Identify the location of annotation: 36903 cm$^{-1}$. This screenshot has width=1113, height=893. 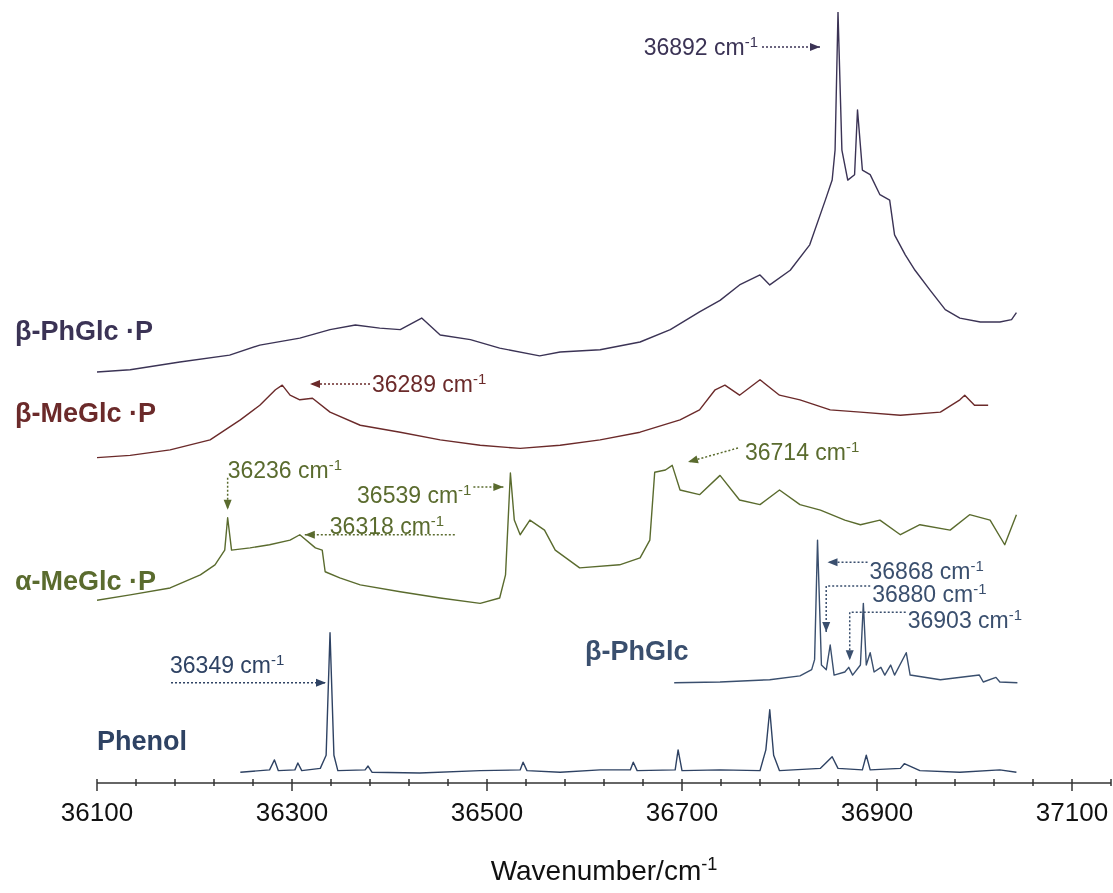
(965, 619).